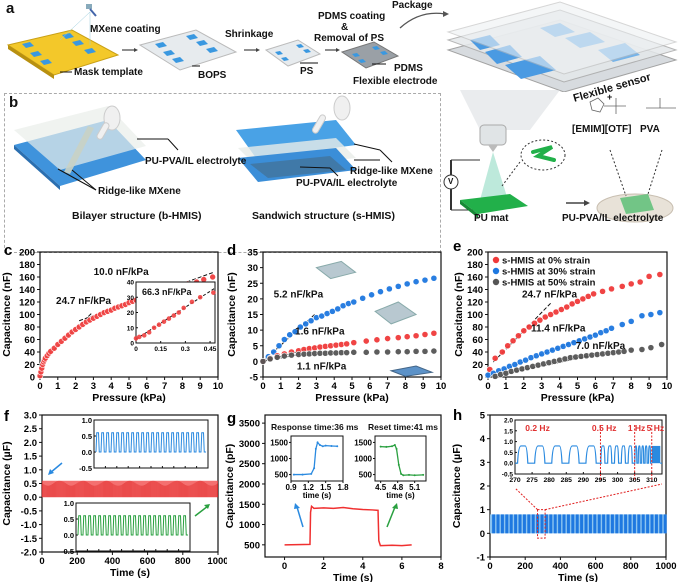  Describe the element at coordinates (603, 497) in the screenshot. I see `zoom-connector` at that location.